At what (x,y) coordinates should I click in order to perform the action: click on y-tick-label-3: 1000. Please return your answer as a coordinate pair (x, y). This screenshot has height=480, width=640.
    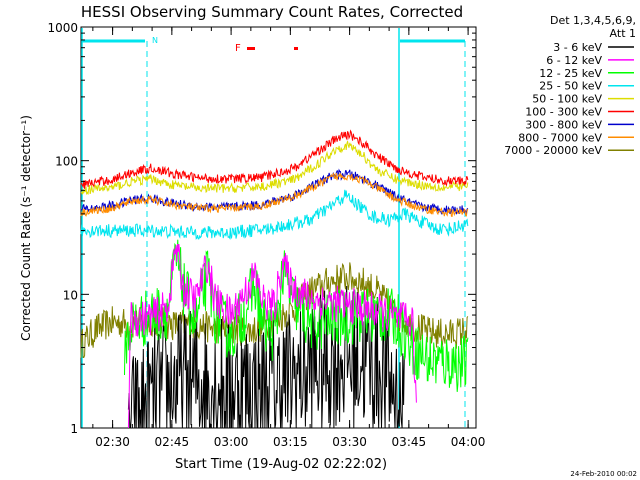
    Looking at the image, I should click on (62, 28).